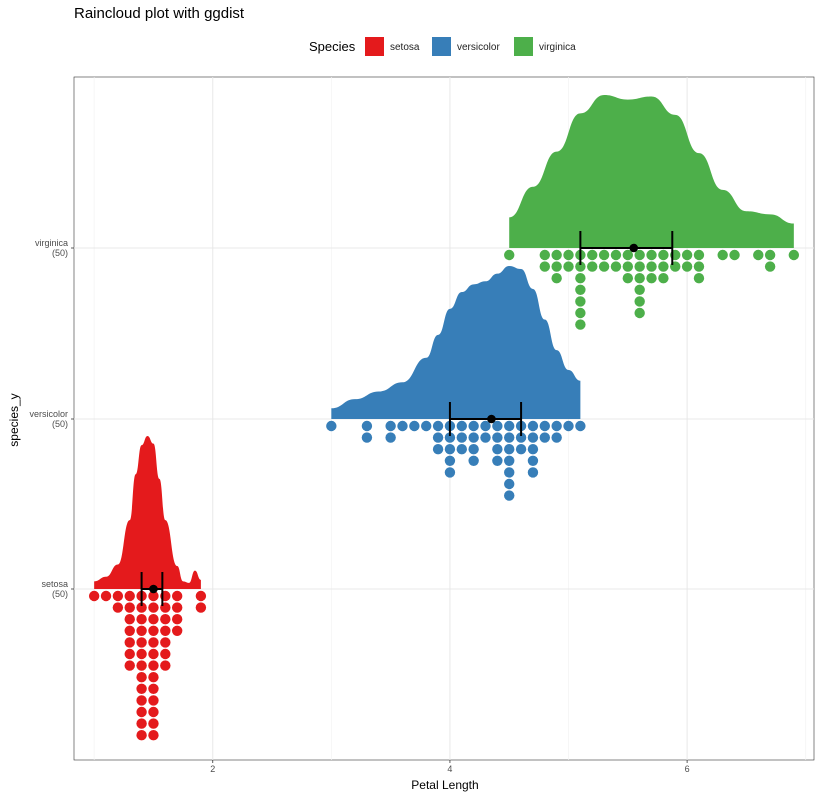 This screenshot has height=798, width=823. What do you see at coordinates (51, 248) in the screenshot?
I see `y-tick-label-virginica: virginica (50)` at bounding box center [51, 248].